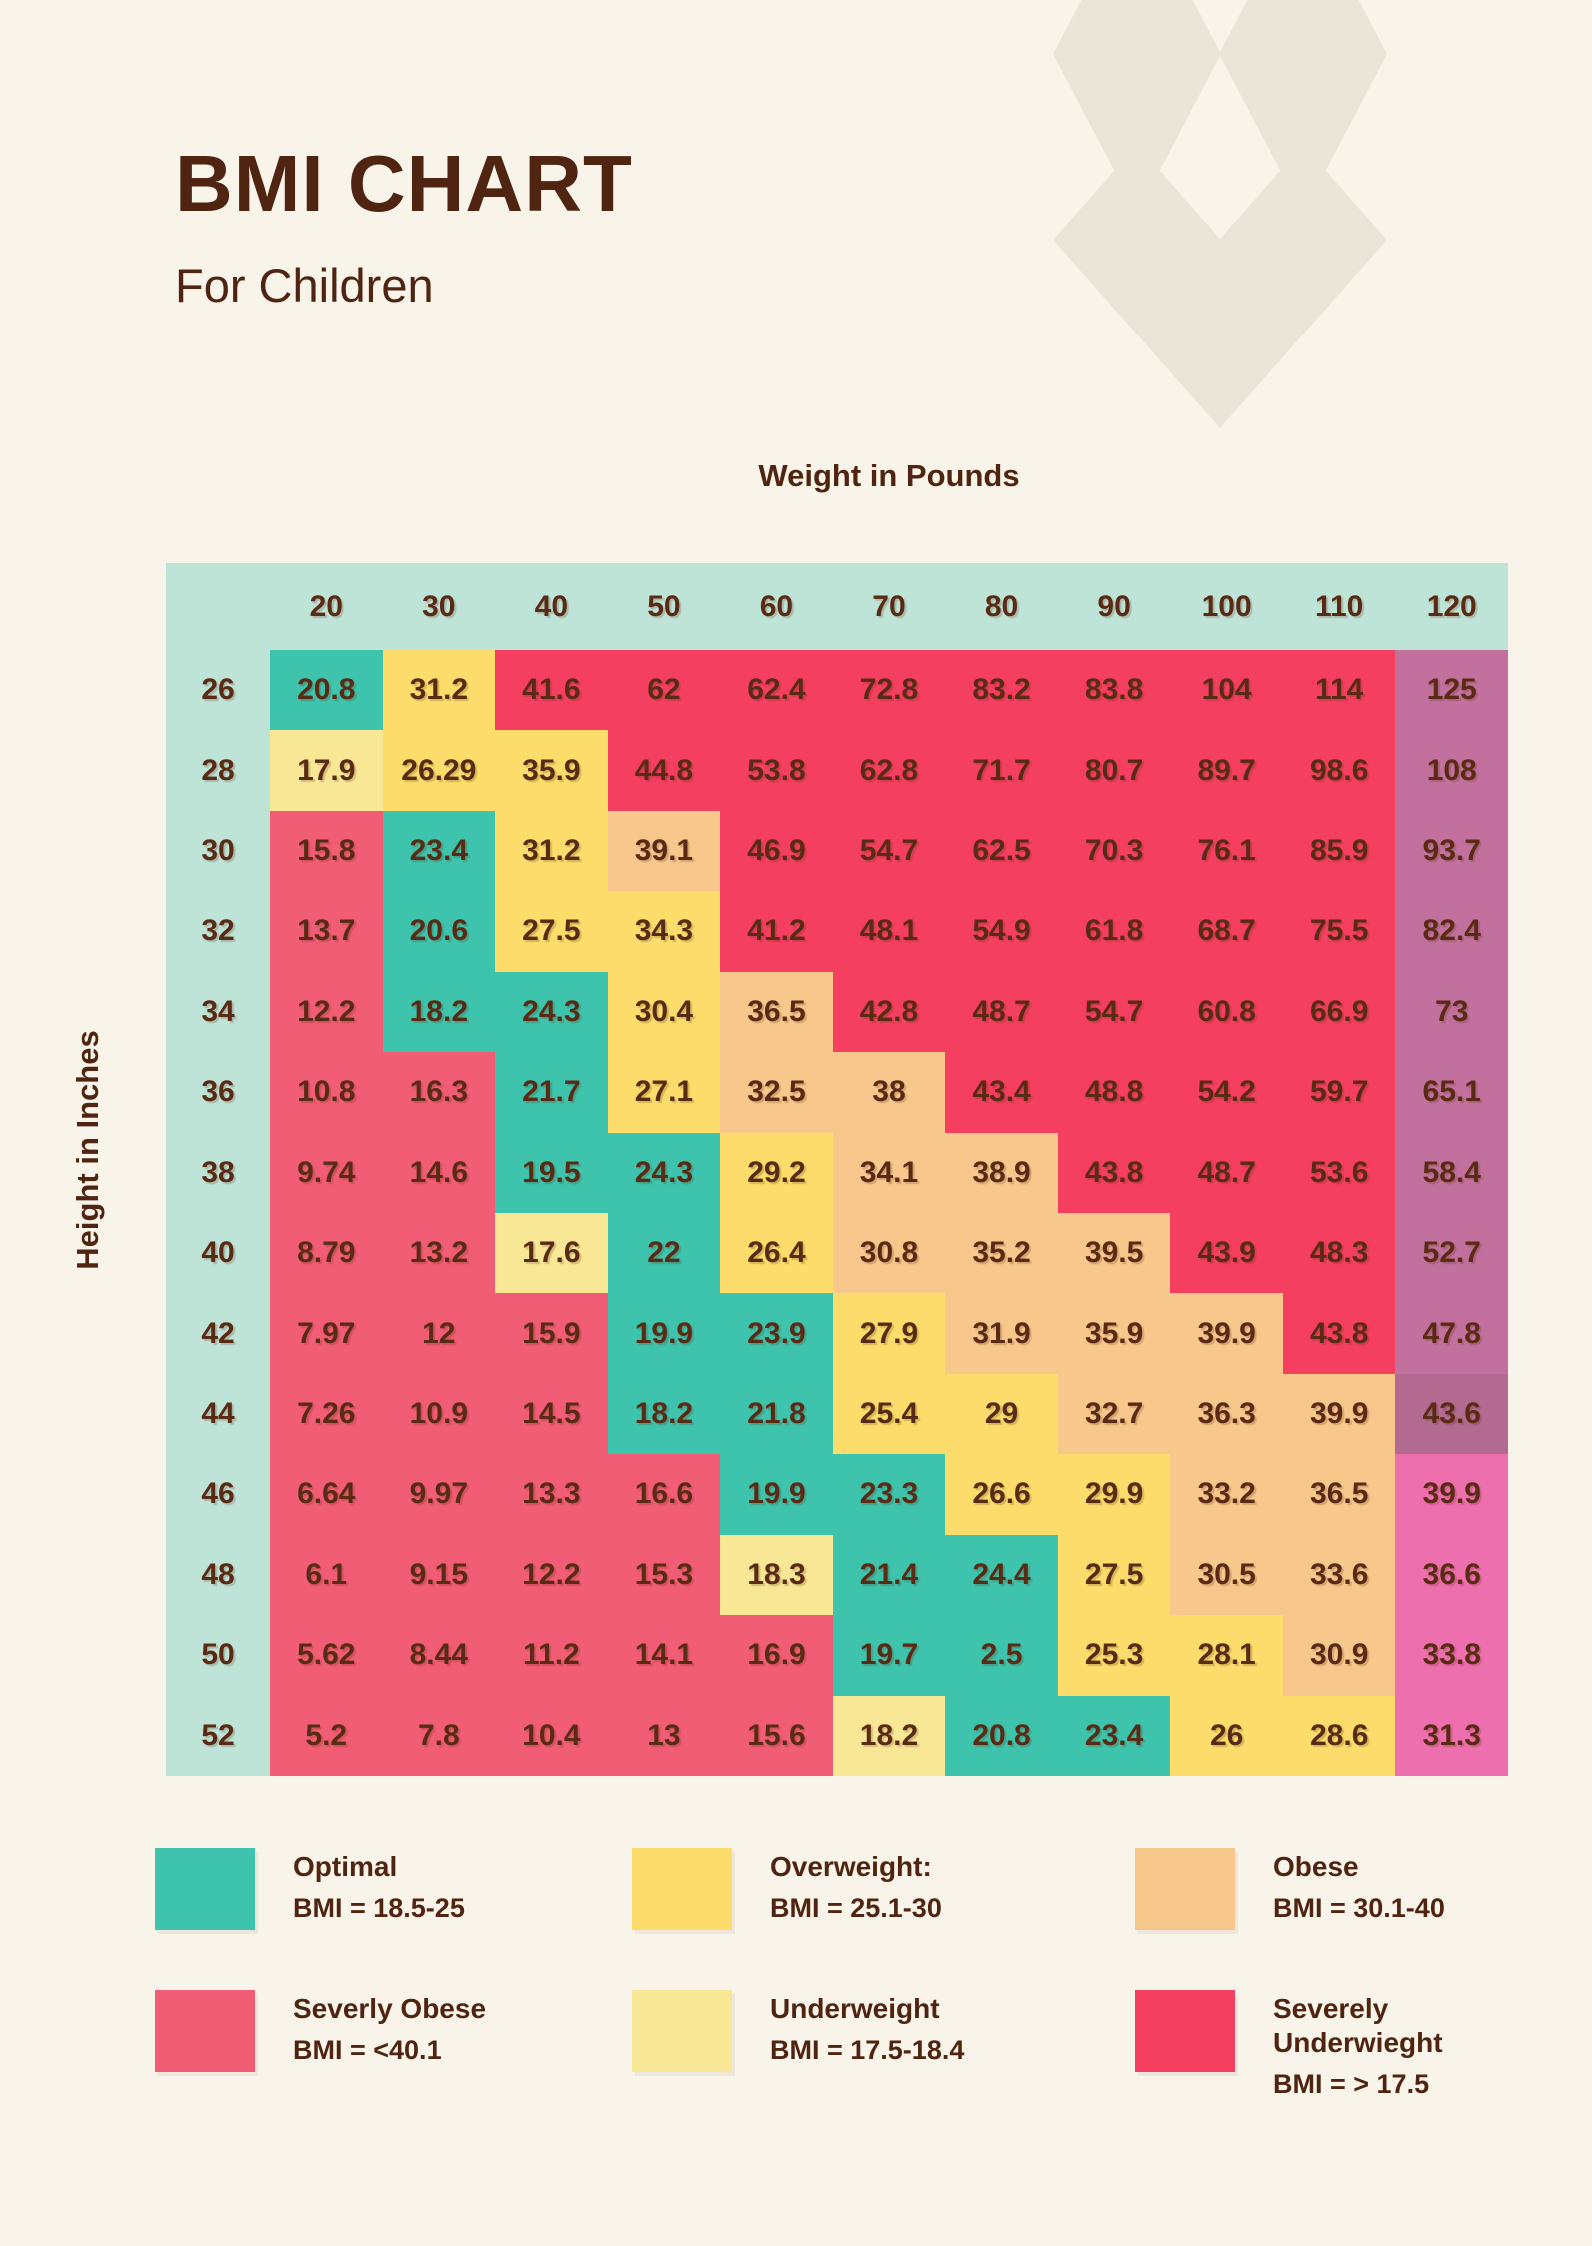  Describe the element at coordinates (889, 1735) in the screenshot. I see `bmi-cell: 18.2` at that location.